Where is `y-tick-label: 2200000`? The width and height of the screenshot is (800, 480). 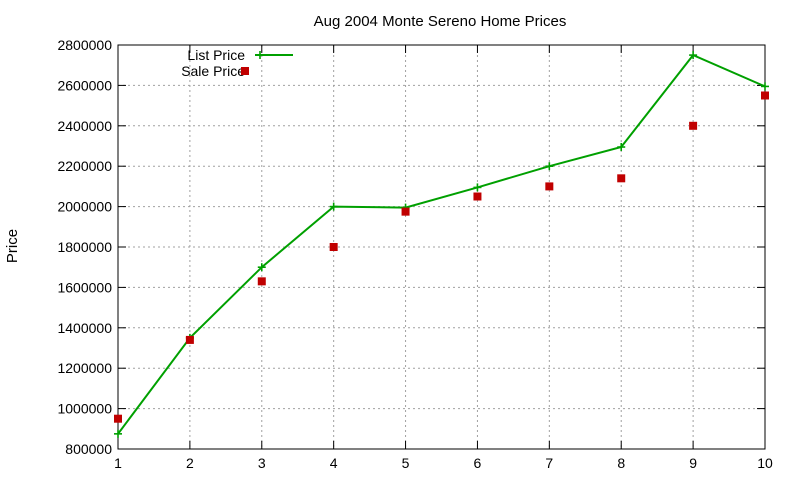 y-tick-label: 2200000 is located at coordinates (84, 166).